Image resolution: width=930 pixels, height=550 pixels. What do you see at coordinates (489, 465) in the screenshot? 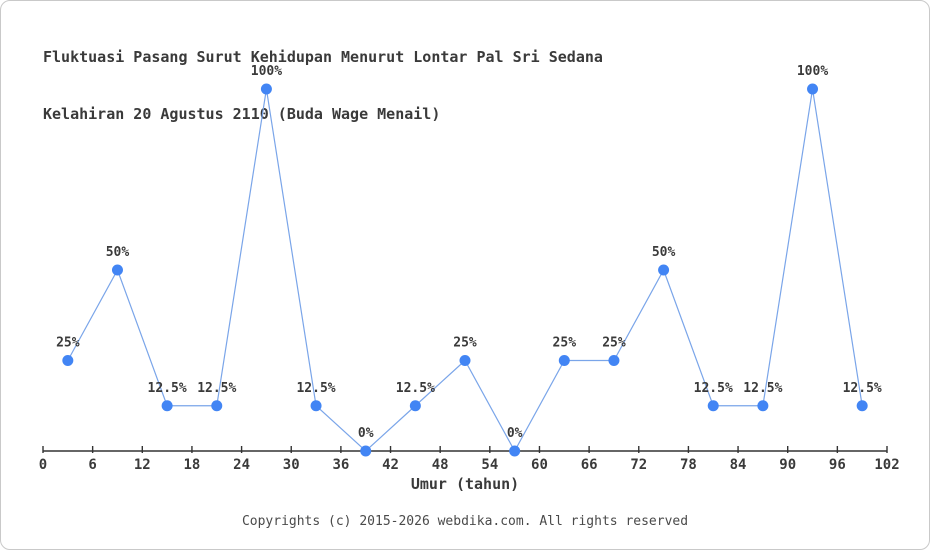
I see `x-axis-tick-label: 54` at bounding box center [489, 465].